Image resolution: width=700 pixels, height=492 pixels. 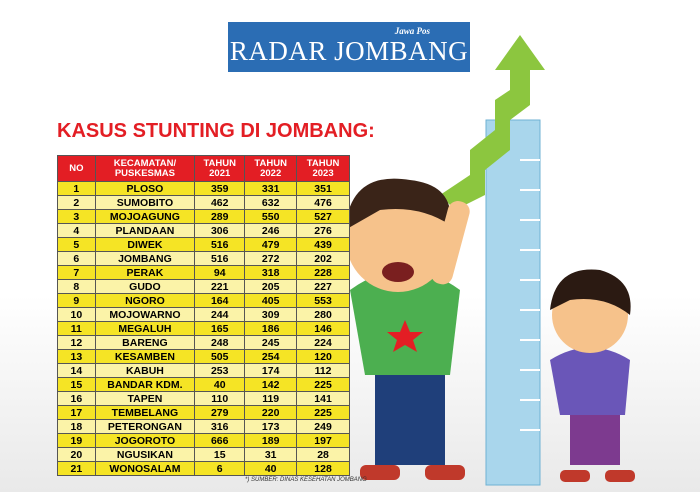 I want to click on district: JOGOROTO, so click(x=145, y=440).